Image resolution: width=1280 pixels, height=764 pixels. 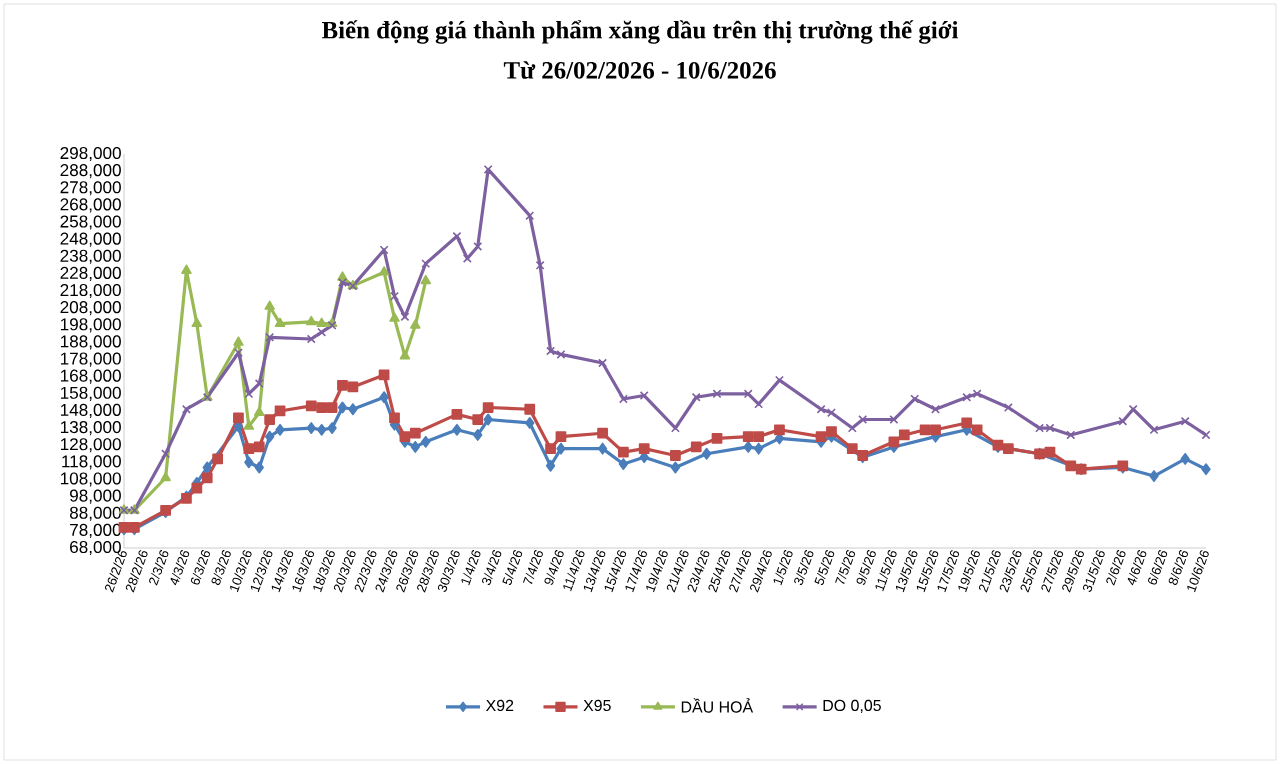 What do you see at coordinates (90, 359) in the screenshot?
I see `y-tick-label: 178,000` at bounding box center [90, 359].